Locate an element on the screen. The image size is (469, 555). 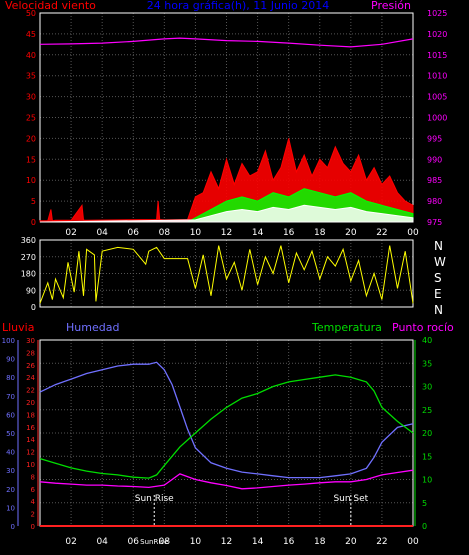
wind-speed-tick-label: 50 is located at coordinates (31, 13).